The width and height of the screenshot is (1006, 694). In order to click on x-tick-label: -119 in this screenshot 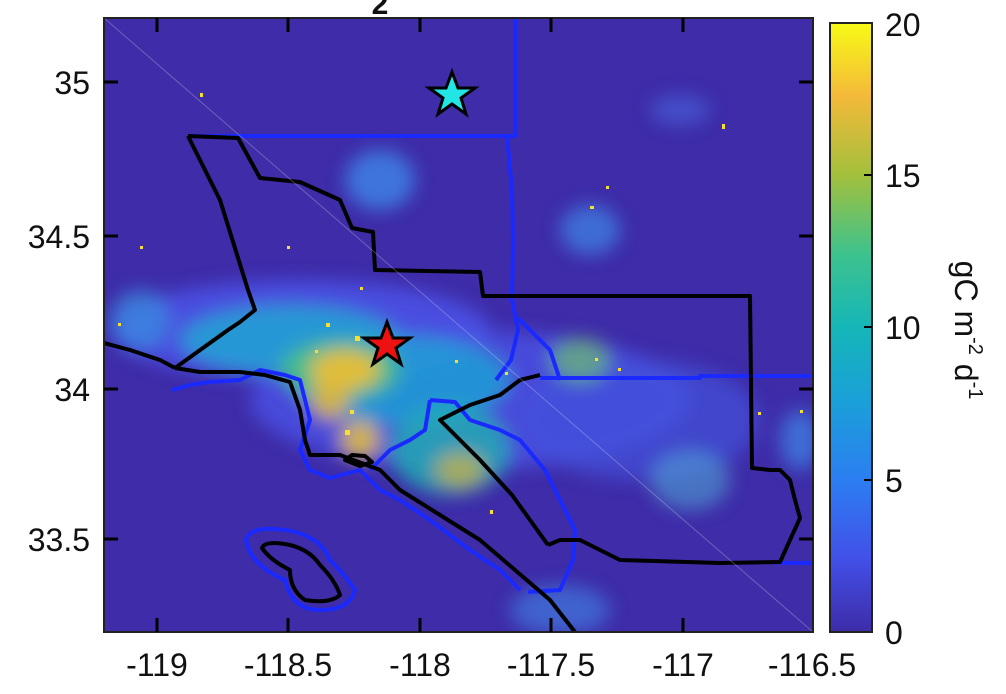, I will do `click(157, 665)`.